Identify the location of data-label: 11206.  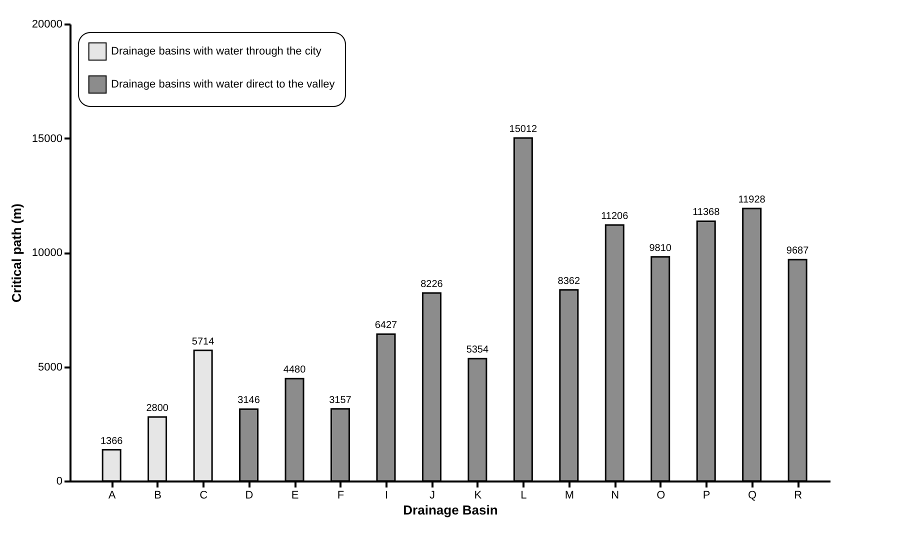
(615, 216).